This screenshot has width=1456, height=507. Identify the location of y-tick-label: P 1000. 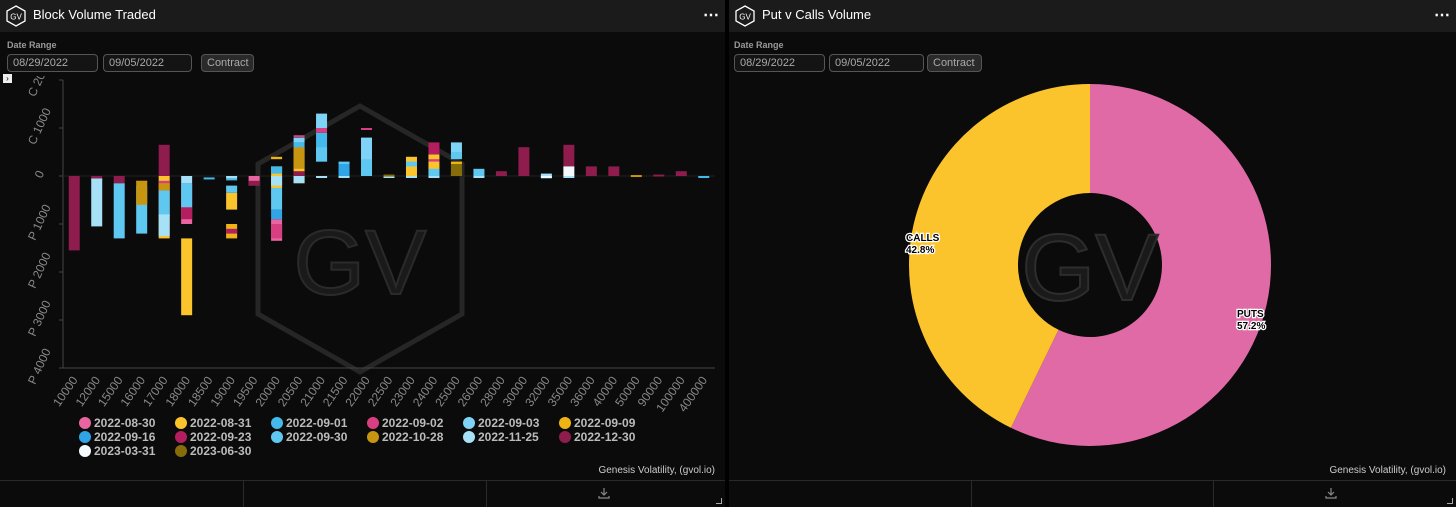
(39, 222).